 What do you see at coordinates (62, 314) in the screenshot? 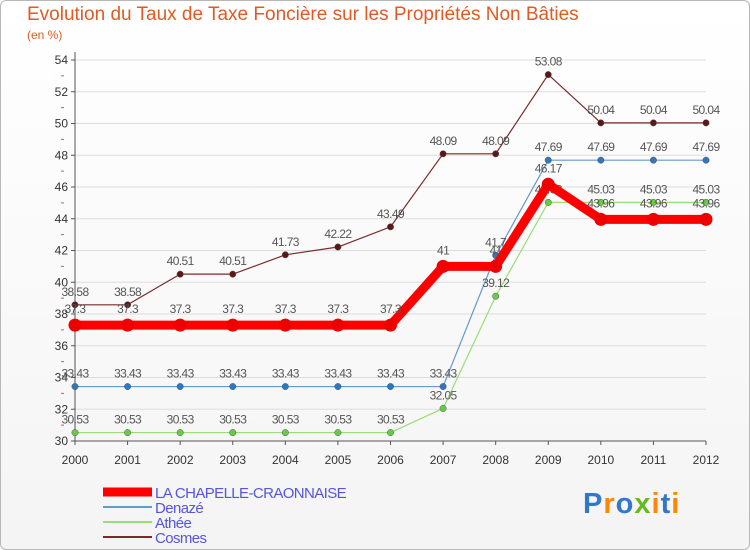
I see `y-tick-label: 38` at bounding box center [62, 314].